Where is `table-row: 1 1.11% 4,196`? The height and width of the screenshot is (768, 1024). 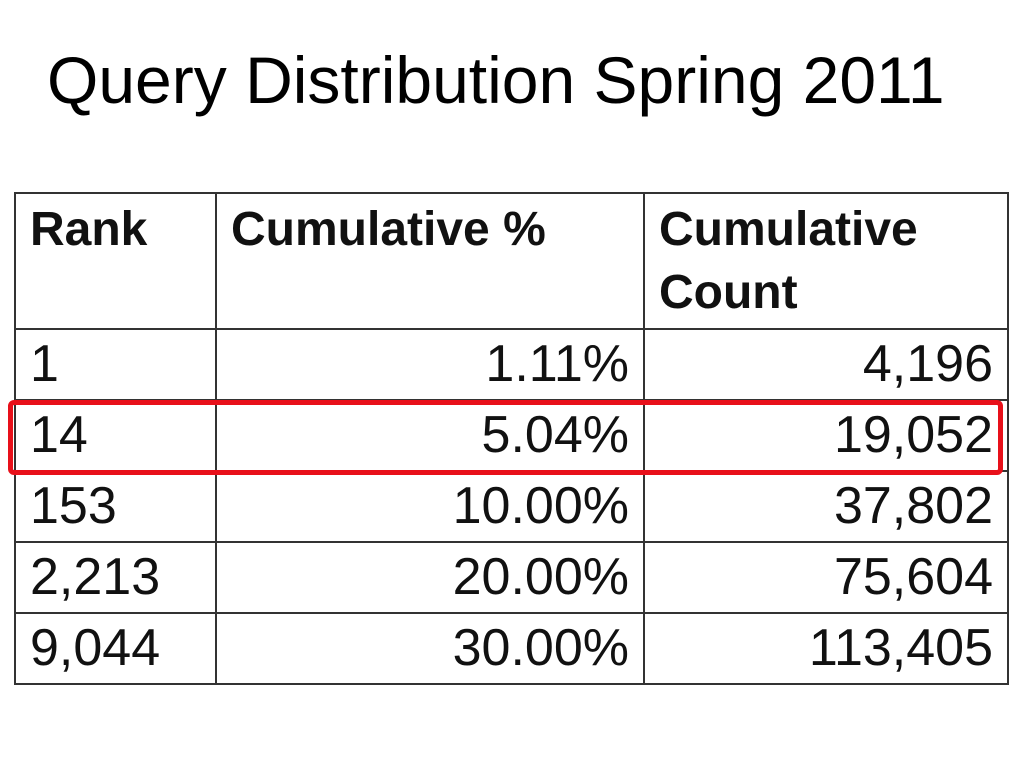 table-row: 1 1.11% 4,196 is located at coordinates (511, 364).